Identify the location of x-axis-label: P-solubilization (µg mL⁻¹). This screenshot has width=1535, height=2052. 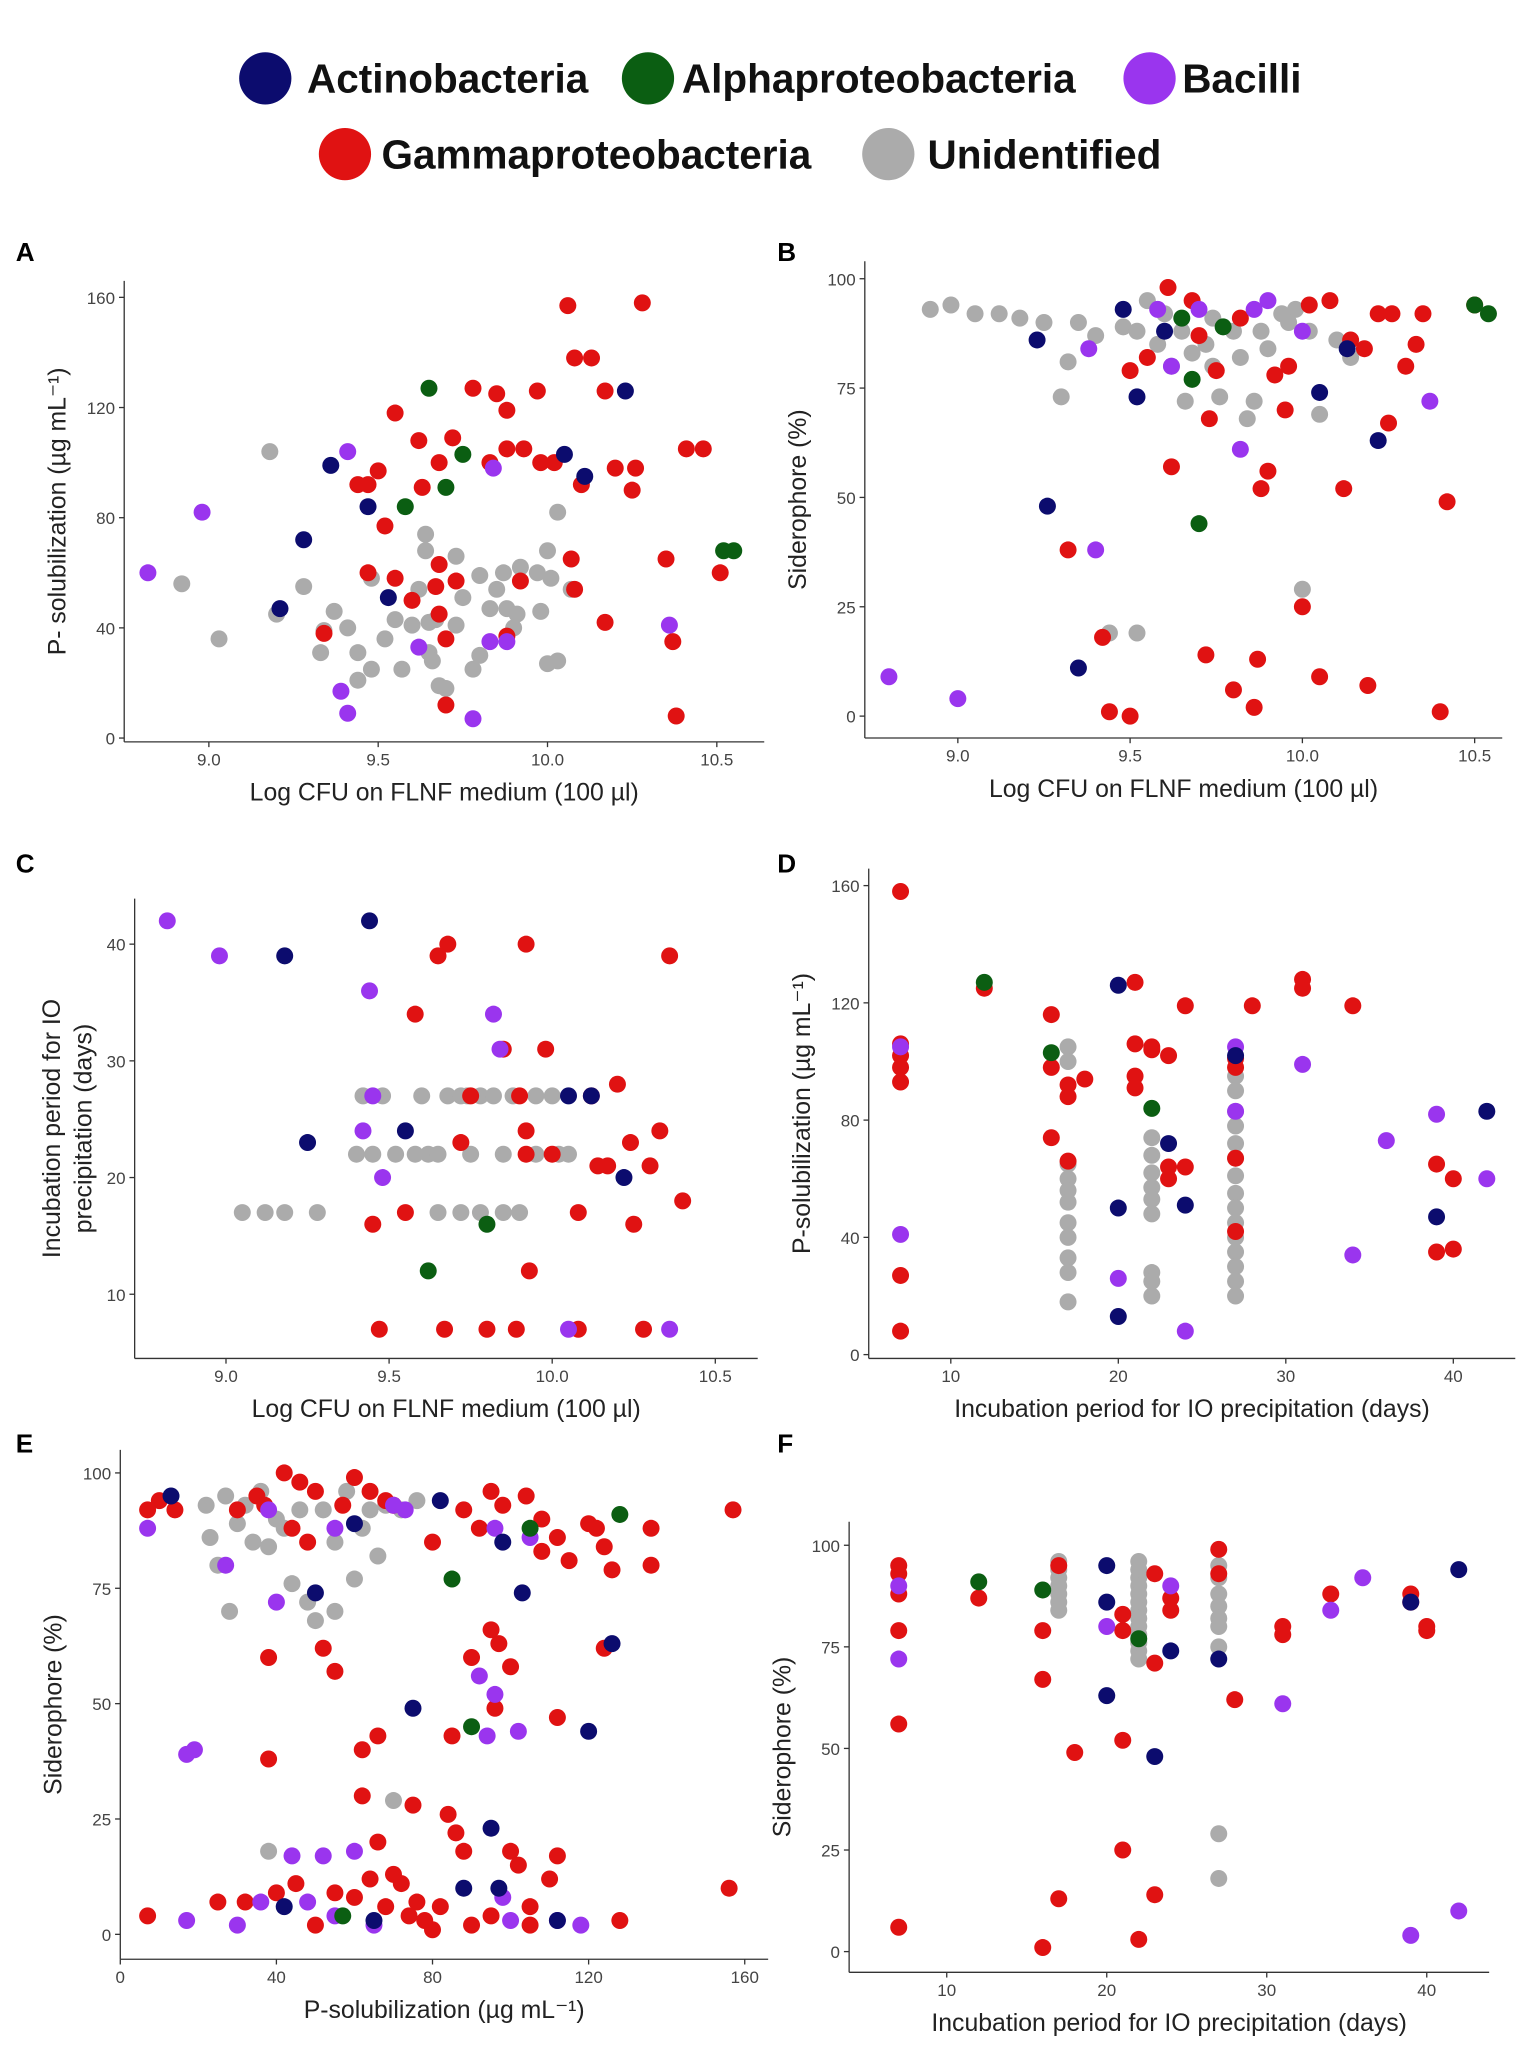
(444, 2010).